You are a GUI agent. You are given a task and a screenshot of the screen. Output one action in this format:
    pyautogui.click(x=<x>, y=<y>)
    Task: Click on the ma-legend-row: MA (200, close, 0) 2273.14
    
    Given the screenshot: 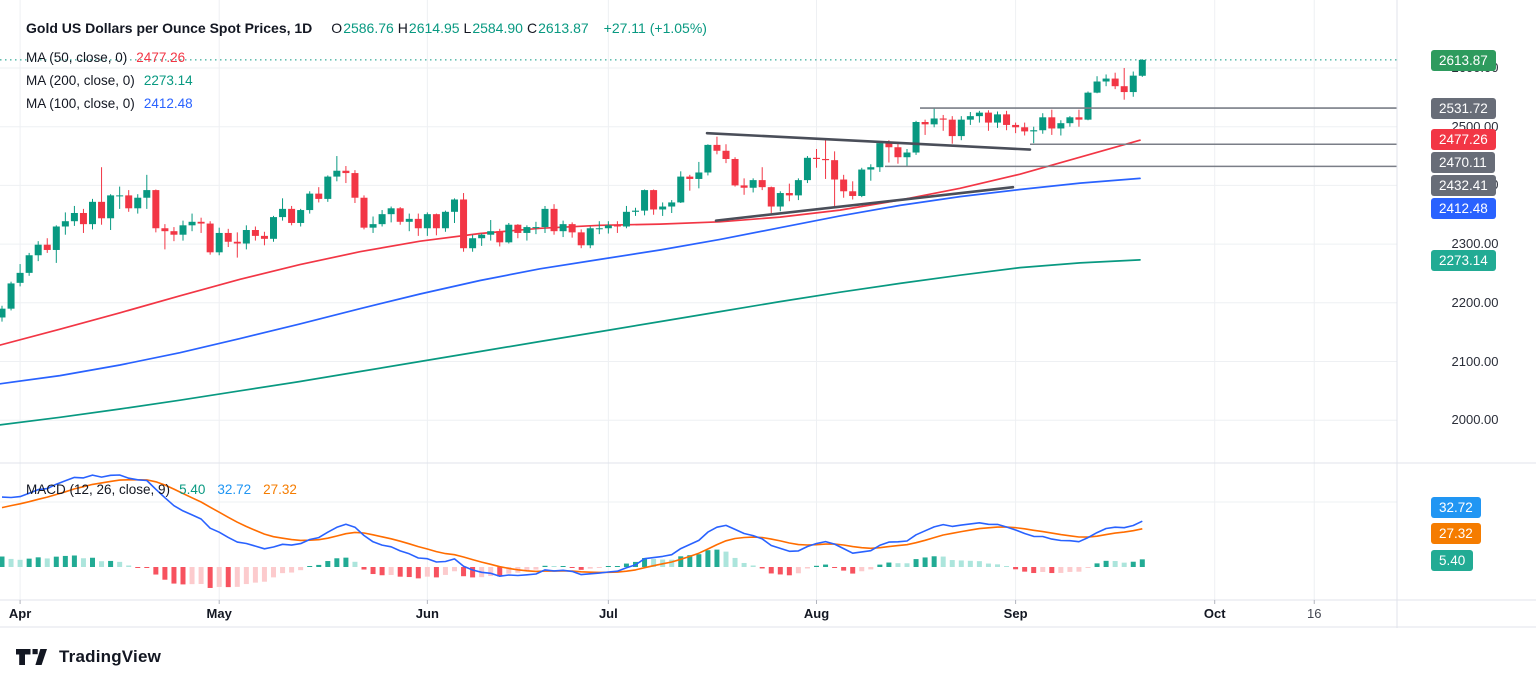 What is the action you would take?
    pyautogui.click(x=109, y=80)
    